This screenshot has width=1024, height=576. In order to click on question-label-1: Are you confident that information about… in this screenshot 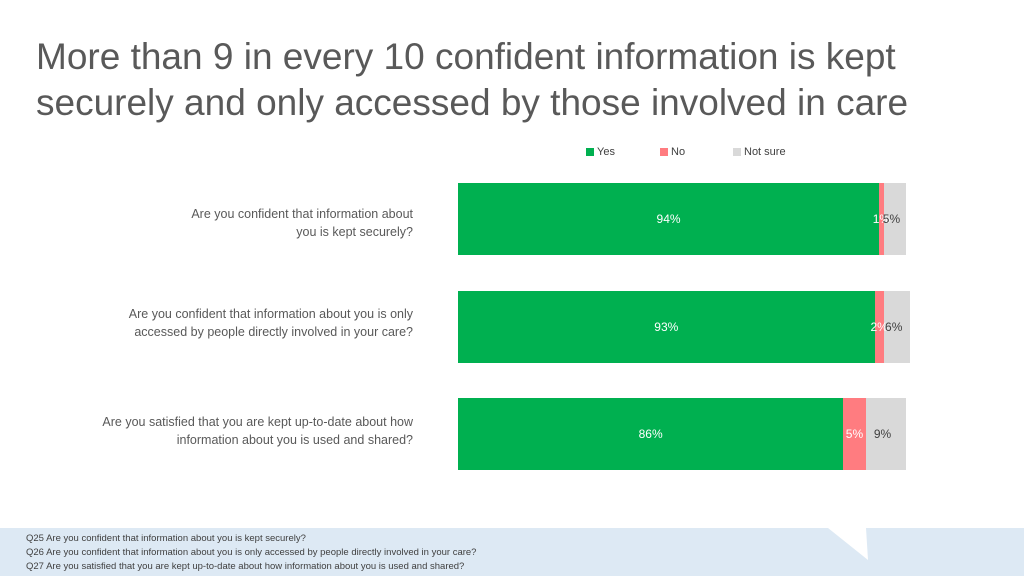, I will do `click(226, 223)`.